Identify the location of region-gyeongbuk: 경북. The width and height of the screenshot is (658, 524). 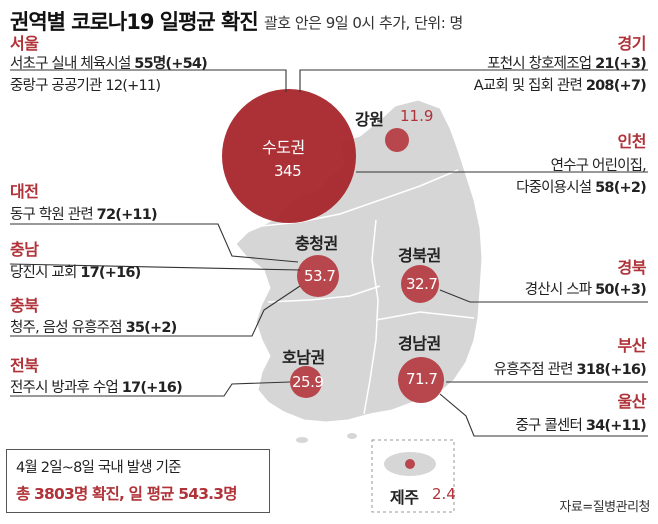
(632, 267).